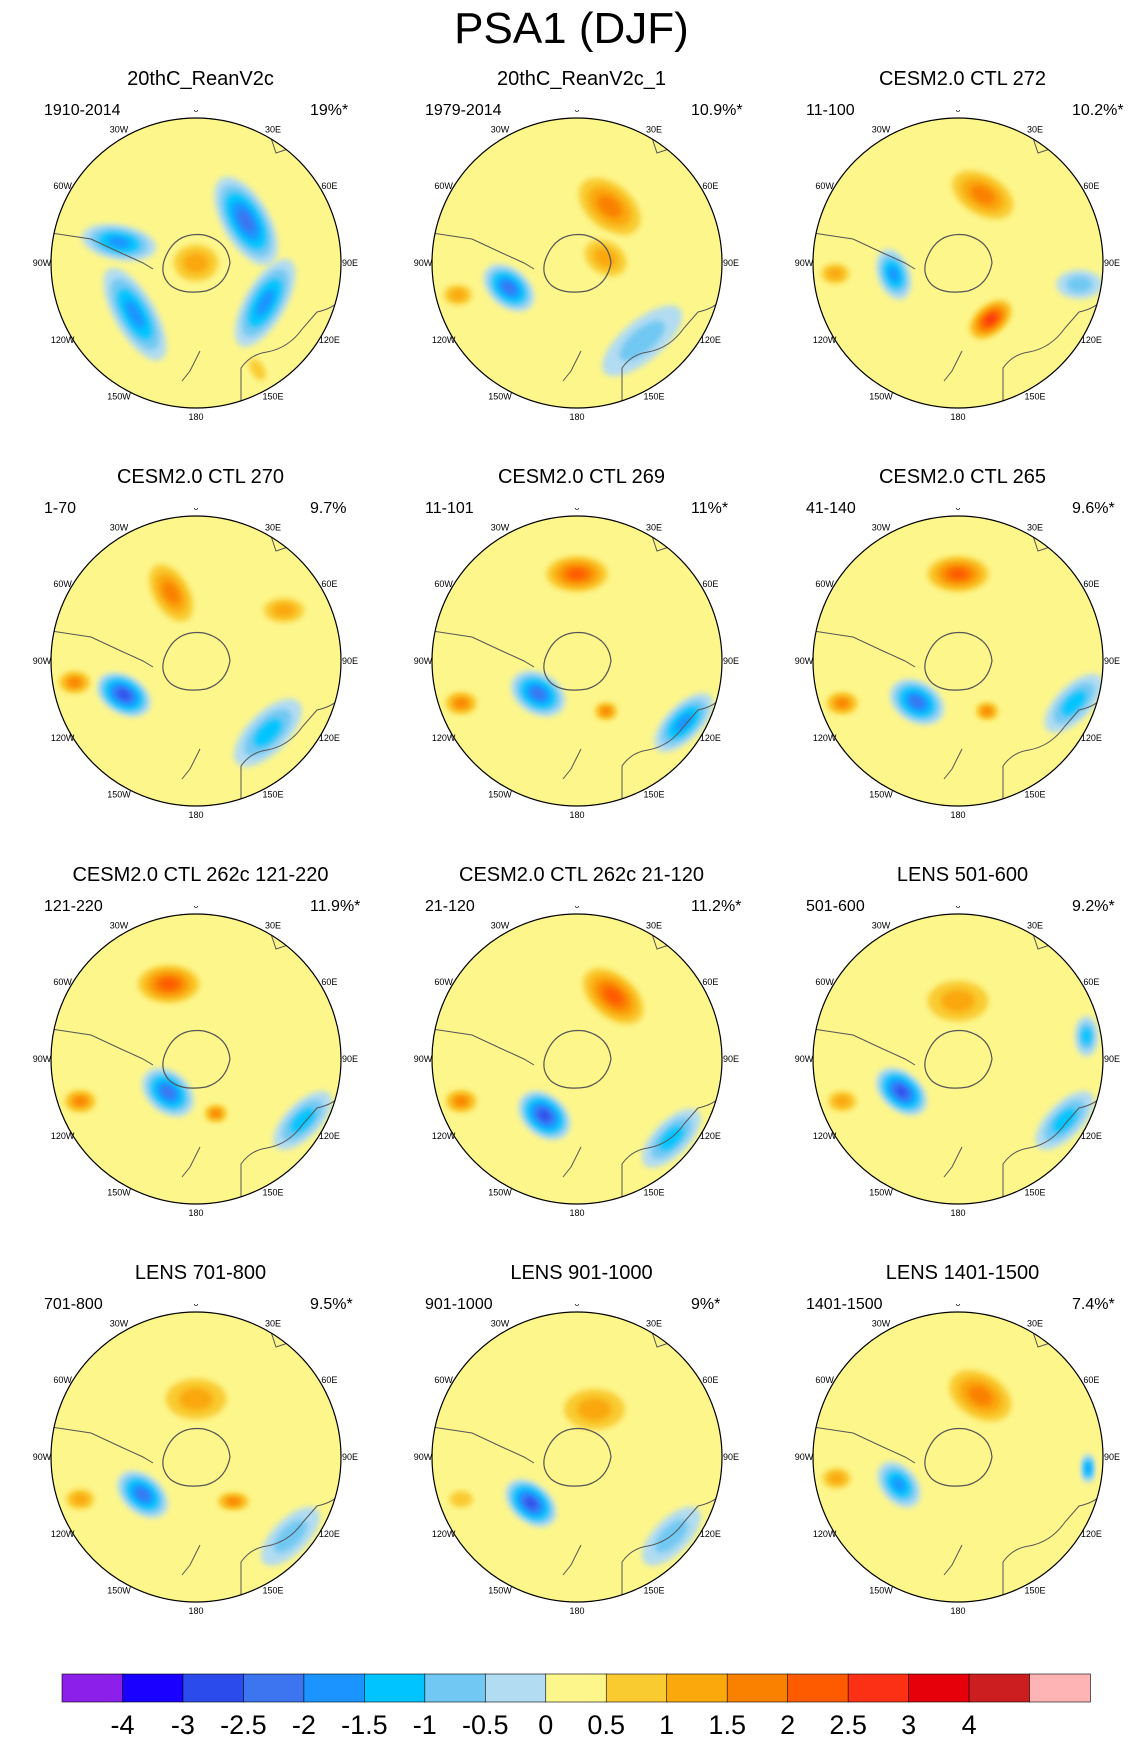 This screenshot has width=1143, height=1738. Describe the element at coordinates (200, 1273) in the screenshot. I see `panel-title: LENS 701-800` at that location.